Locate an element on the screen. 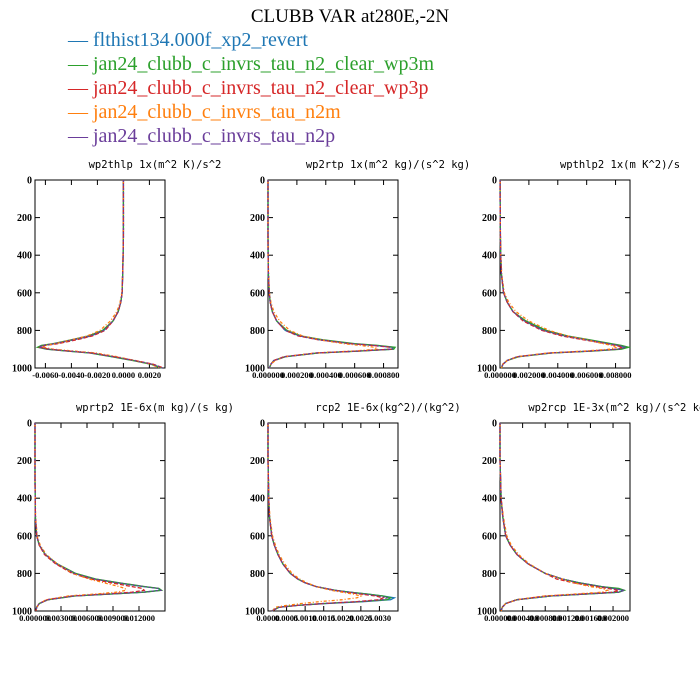  legend-label: flthist134.000f_xp2_revert is located at coordinates (200, 40).